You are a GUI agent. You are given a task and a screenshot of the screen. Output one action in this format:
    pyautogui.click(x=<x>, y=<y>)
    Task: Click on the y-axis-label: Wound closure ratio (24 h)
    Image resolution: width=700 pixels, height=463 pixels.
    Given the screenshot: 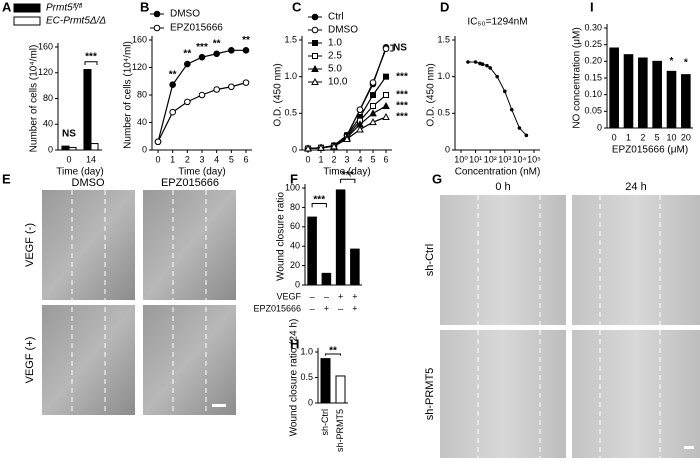 What is the action you would take?
    pyautogui.click(x=294, y=378)
    